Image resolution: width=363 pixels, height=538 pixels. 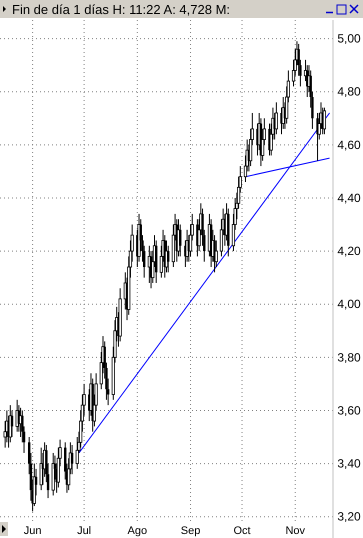 What do you see at coordinates (349, 251) in the screenshot?
I see `y-tick-label: 4,20` at bounding box center [349, 251].